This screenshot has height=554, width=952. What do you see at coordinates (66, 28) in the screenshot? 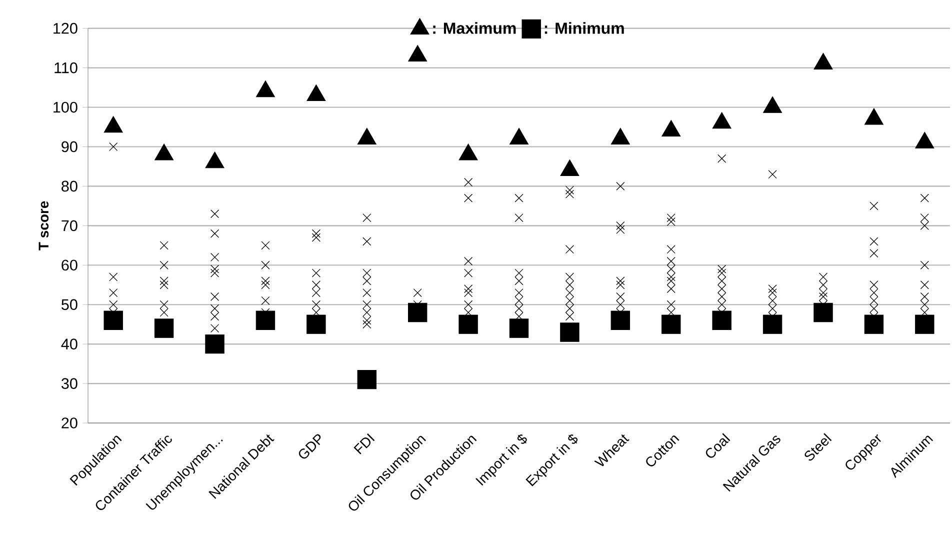
I see `y-tick-label: 120` at bounding box center [66, 28].